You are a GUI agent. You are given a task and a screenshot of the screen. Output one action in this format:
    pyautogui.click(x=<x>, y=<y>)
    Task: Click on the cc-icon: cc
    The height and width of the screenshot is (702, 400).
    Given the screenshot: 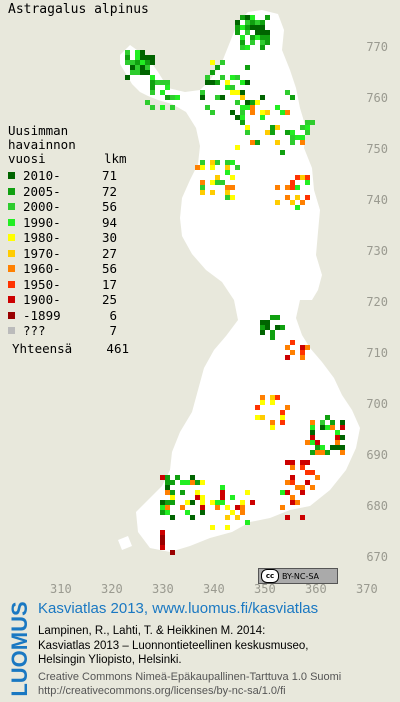 What is the action you would take?
    pyautogui.click(x=270, y=576)
    